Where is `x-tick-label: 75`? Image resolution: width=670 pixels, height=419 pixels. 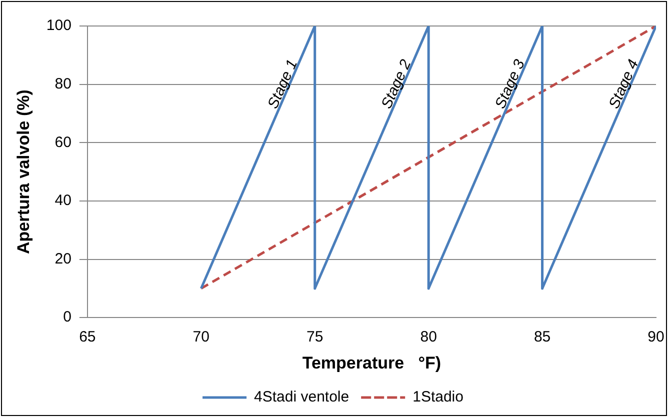 x-tick-label: 75 is located at coordinates (315, 337).